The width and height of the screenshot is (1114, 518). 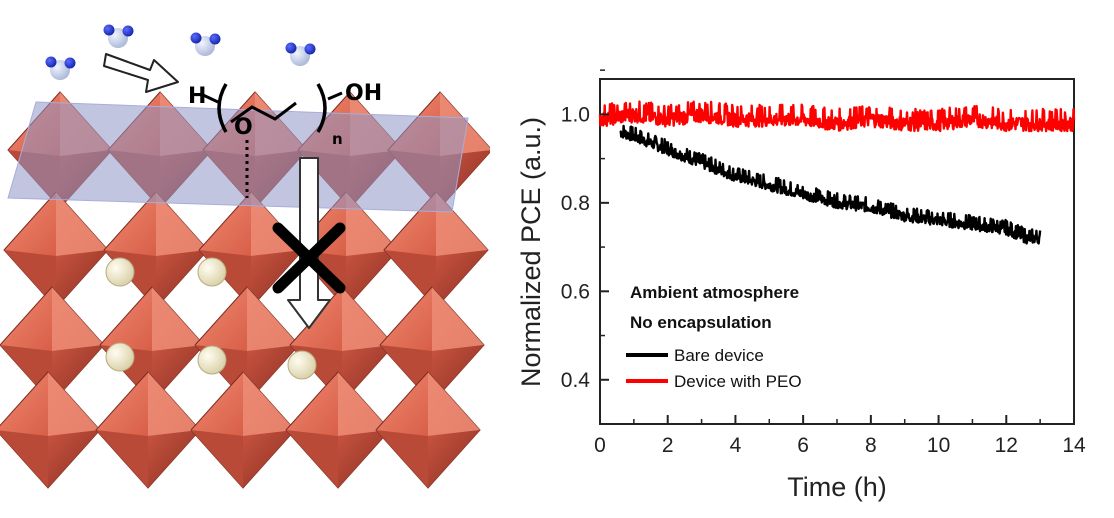 I want to click on water-molecules, so click(x=181, y=53).